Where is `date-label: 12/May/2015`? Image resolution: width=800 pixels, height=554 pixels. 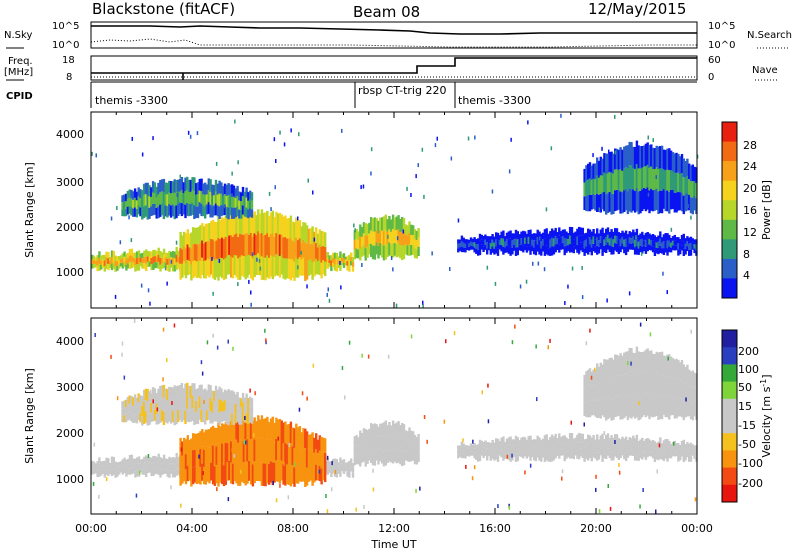 date-label: 12/May/2015 is located at coordinates (637, 9).